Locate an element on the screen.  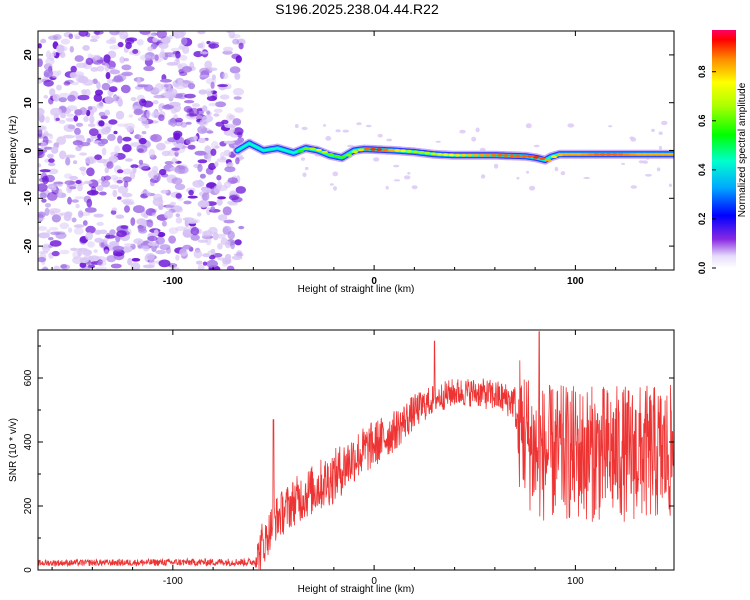
y-tick-label: 0 is located at coordinates (28, 570).